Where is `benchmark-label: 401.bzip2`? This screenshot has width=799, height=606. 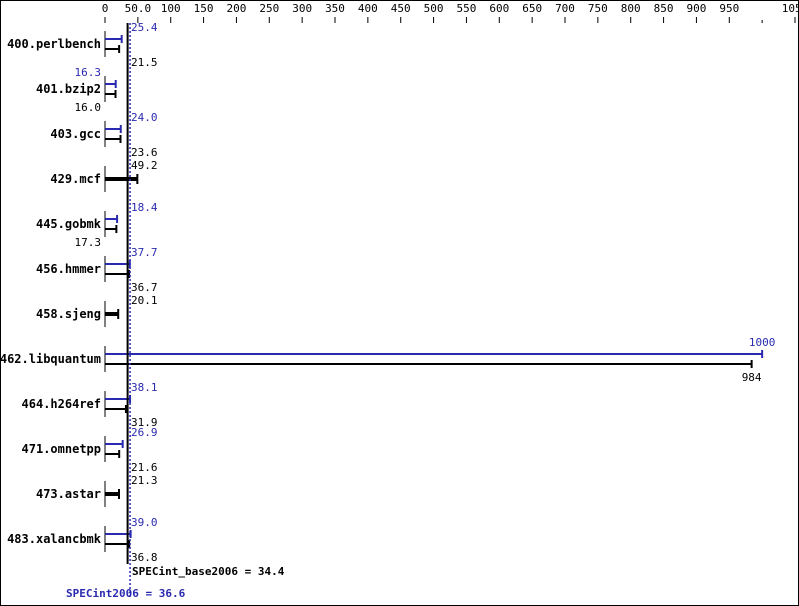 benchmark-label: 401.bzip2 is located at coordinates (68, 89).